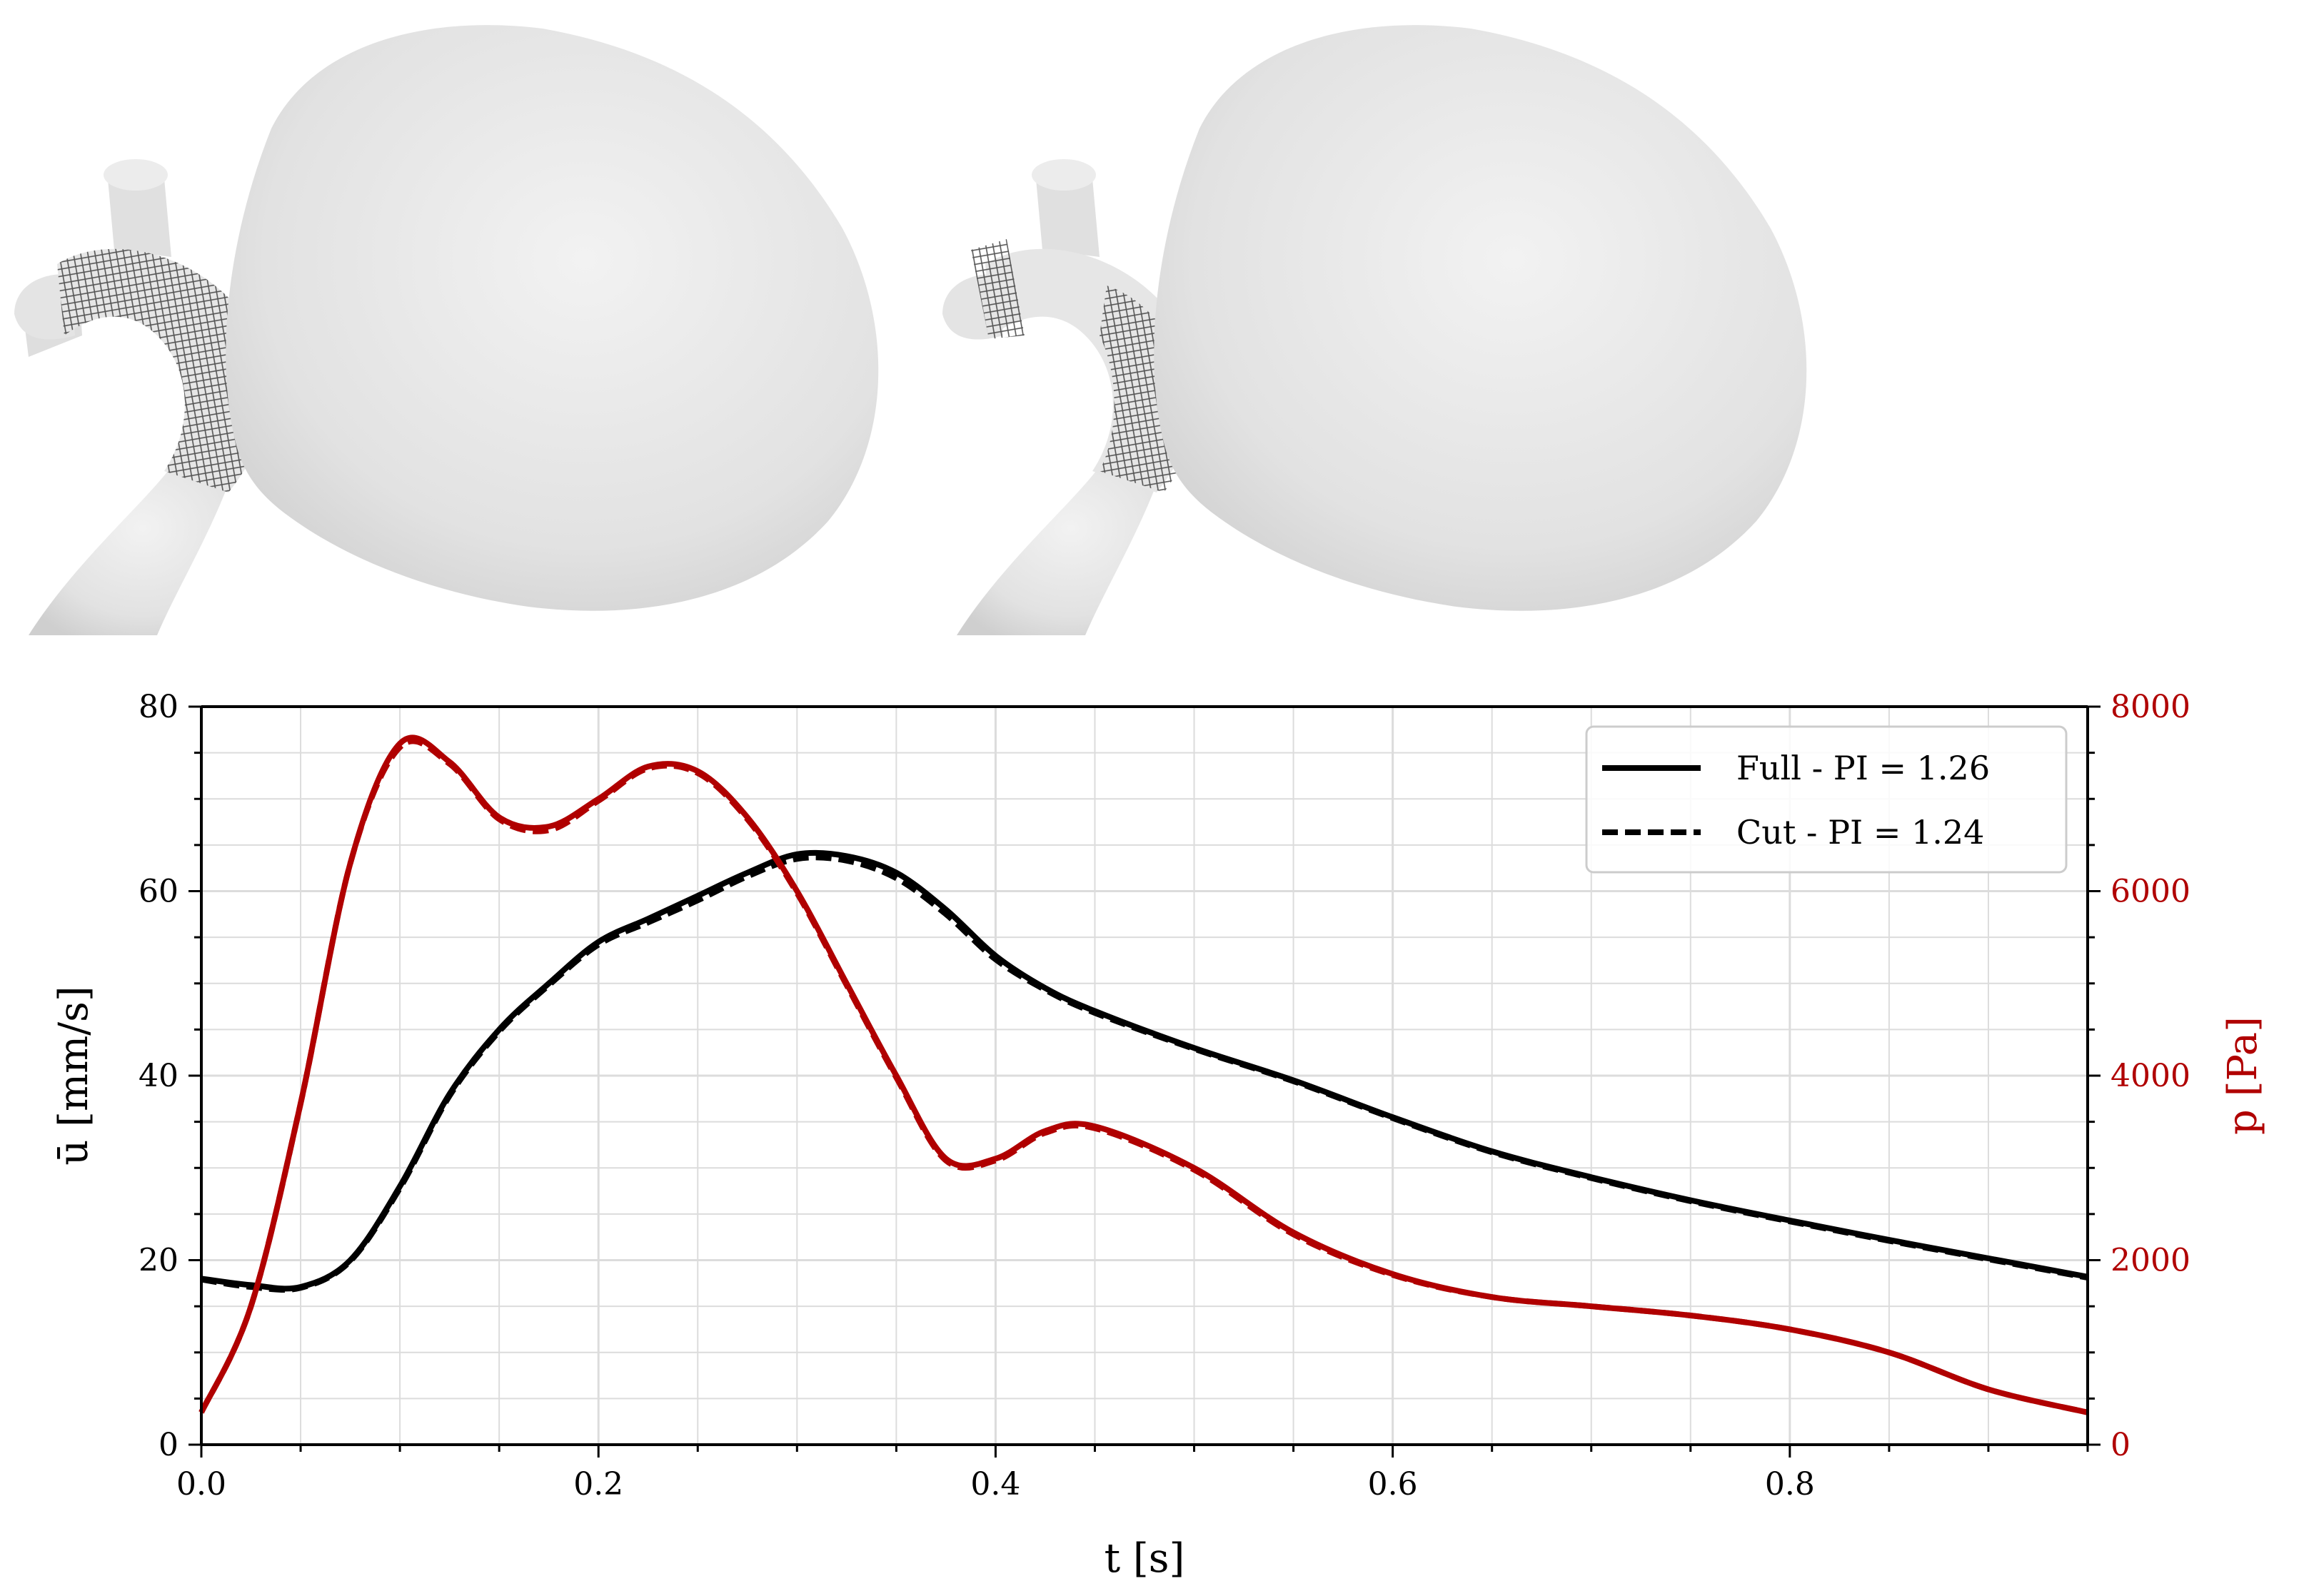 The width and height of the screenshot is (2299, 1596). What do you see at coordinates (2121, 1445) in the screenshot?
I see `y-right-tick-label: 0` at bounding box center [2121, 1445].